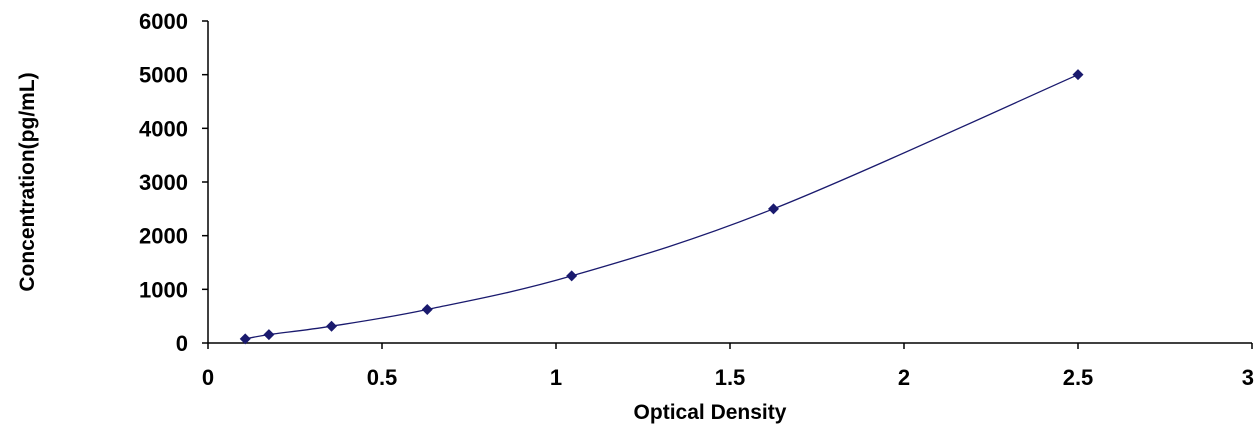 Image resolution: width=1257 pixels, height=426 pixels. What do you see at coordinates (163, 289) in the screenshot?
I see `y-tick-label: 1000` at bounding box center [163, 289].